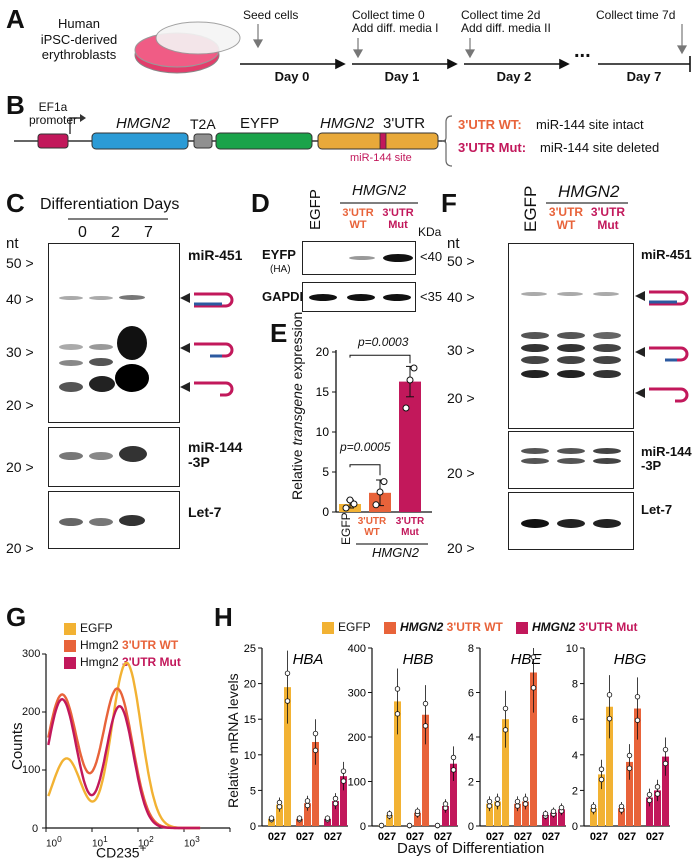  Describe the element at coordinates (190, 844) in the screenshot. I see `g-xtick-3-base: 10` at that location.